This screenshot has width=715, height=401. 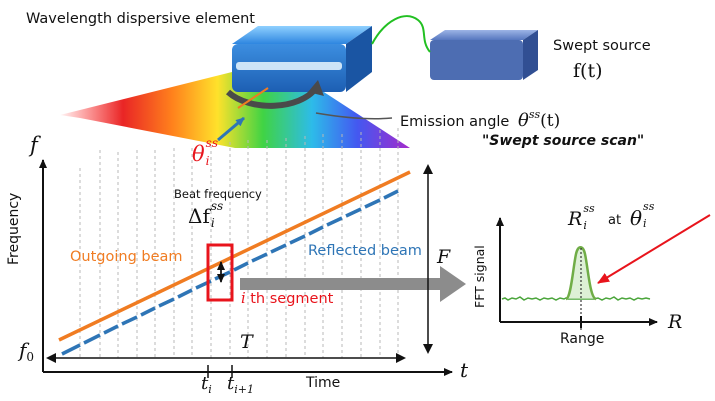 I want to click on t-i-label: ti, so click(x=206, y=384).